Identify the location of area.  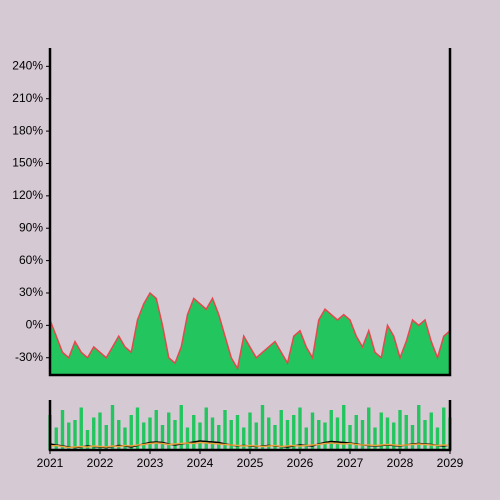
(250, 333).